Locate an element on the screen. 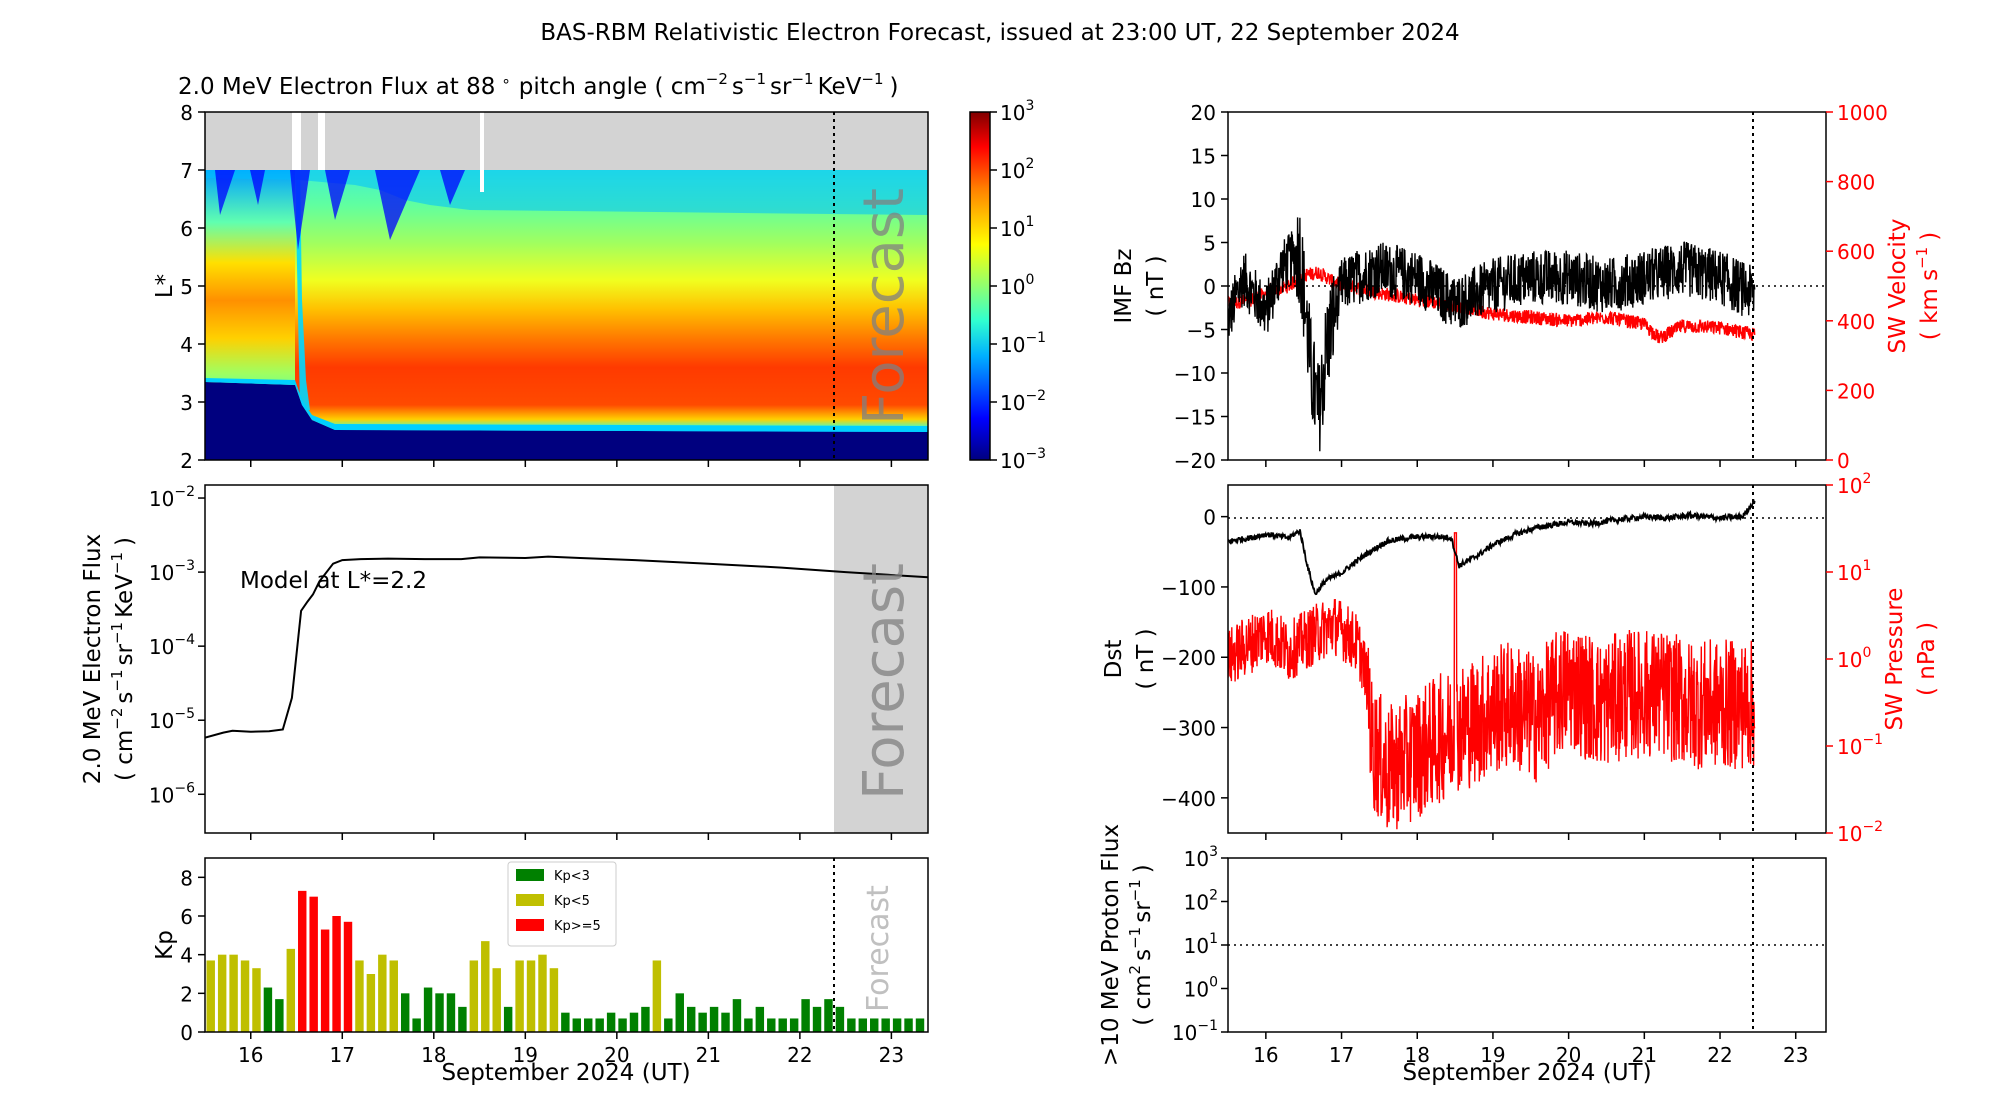 Image resolution: width=2000 pixels, height=1104 pixels. sw-pressure-line is located at coordinates (1492, 681).